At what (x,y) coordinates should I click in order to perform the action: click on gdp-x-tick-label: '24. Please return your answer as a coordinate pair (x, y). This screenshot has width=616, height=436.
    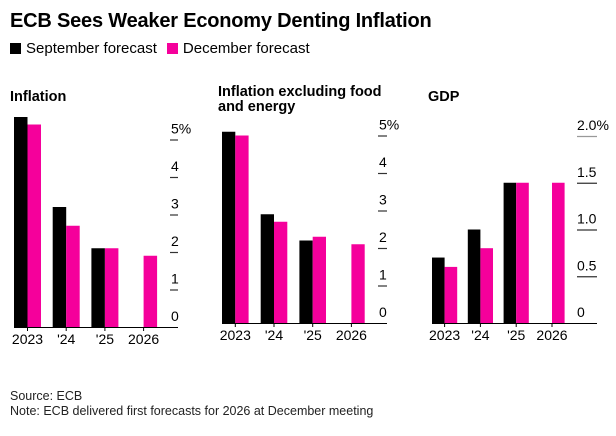
    Looking at the image, I should click on (480, 335).